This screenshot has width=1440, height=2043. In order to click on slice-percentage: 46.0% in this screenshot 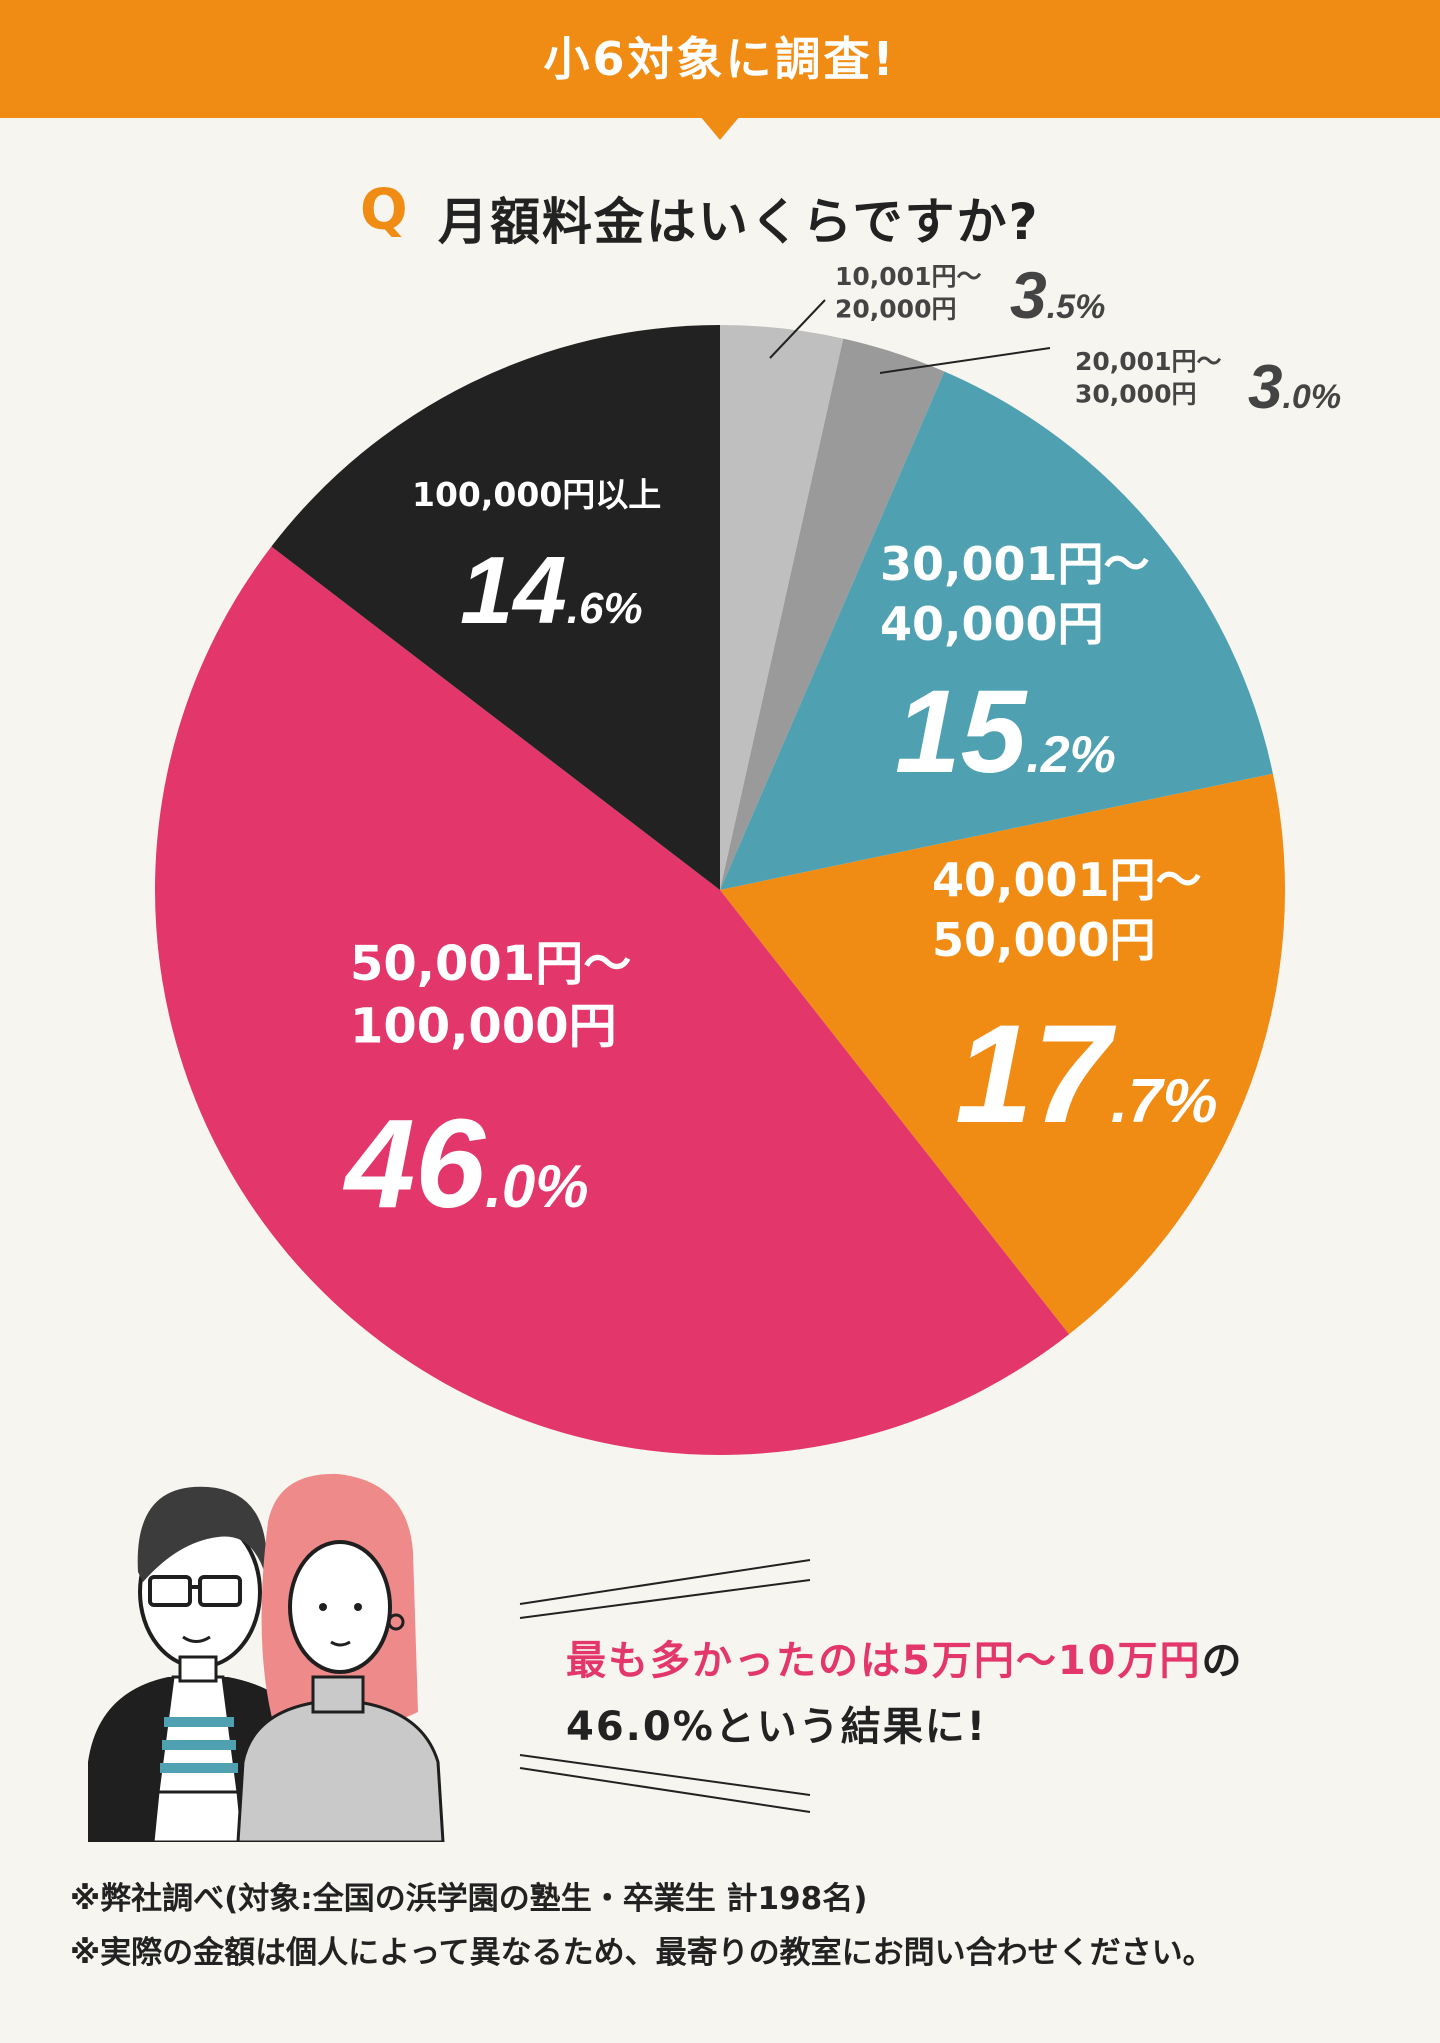, I will do `click(465, 1163)`.